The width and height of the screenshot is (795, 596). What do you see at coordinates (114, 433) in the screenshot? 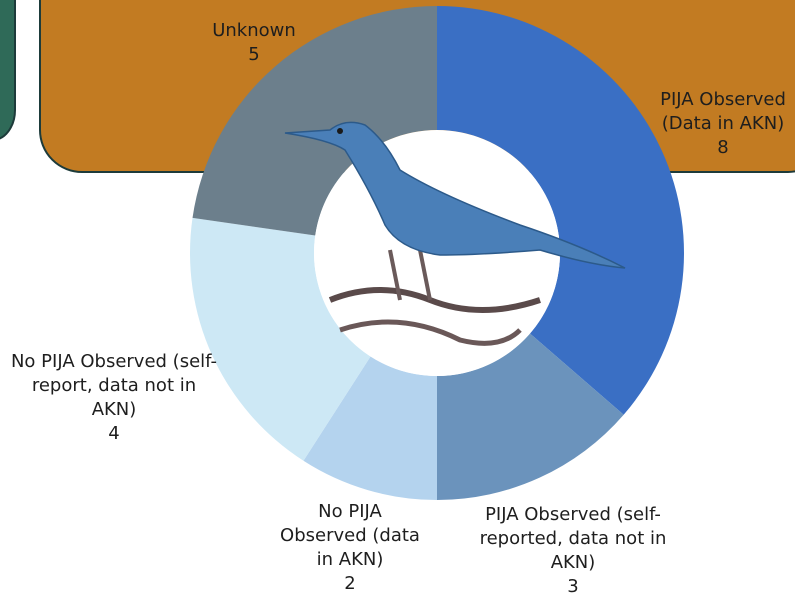
I see `label-value: 4` at bounding box center [114, 433].